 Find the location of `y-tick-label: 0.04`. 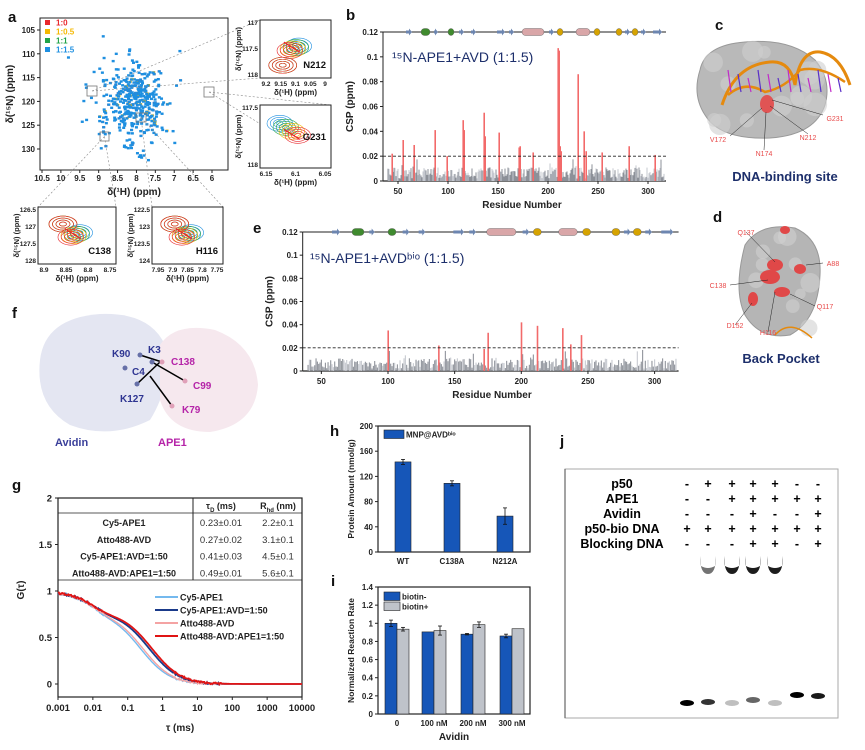

y-tick-label: 0.04 is located at coordinates (290, 325).